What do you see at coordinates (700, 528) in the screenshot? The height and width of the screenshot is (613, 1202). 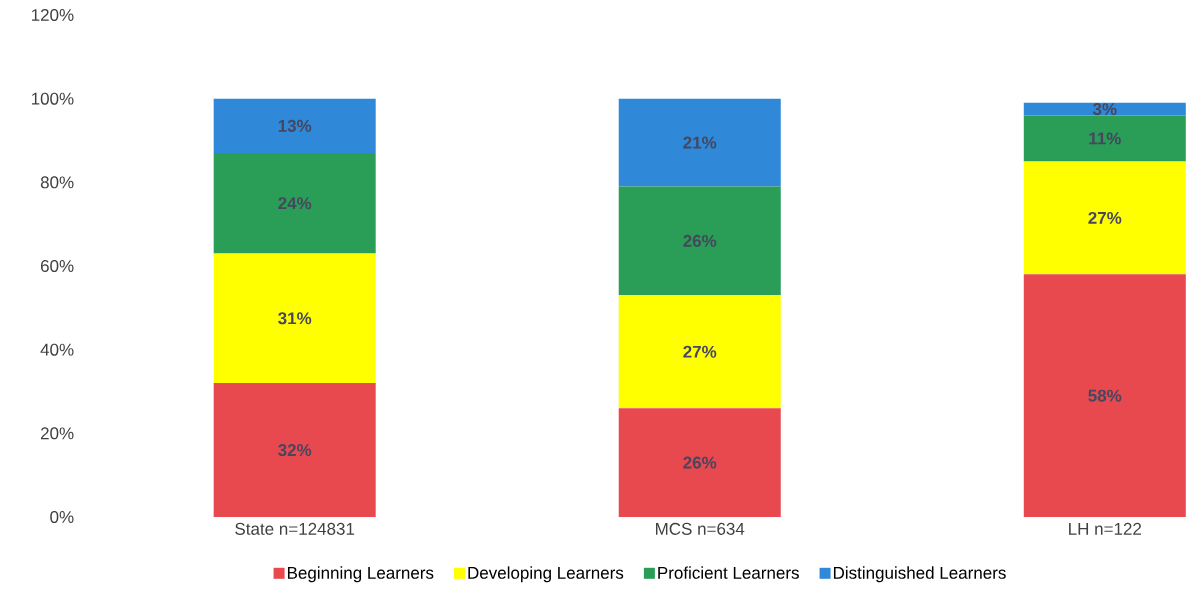 I see `x-tick-label: MCS n=634` at bounding box center [700, 528].